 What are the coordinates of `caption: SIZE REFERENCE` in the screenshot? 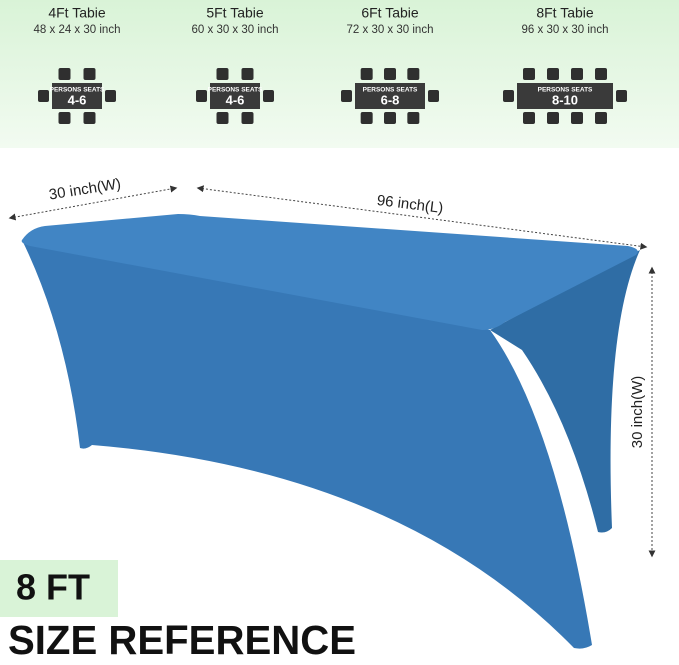 It's located at (182, 640).